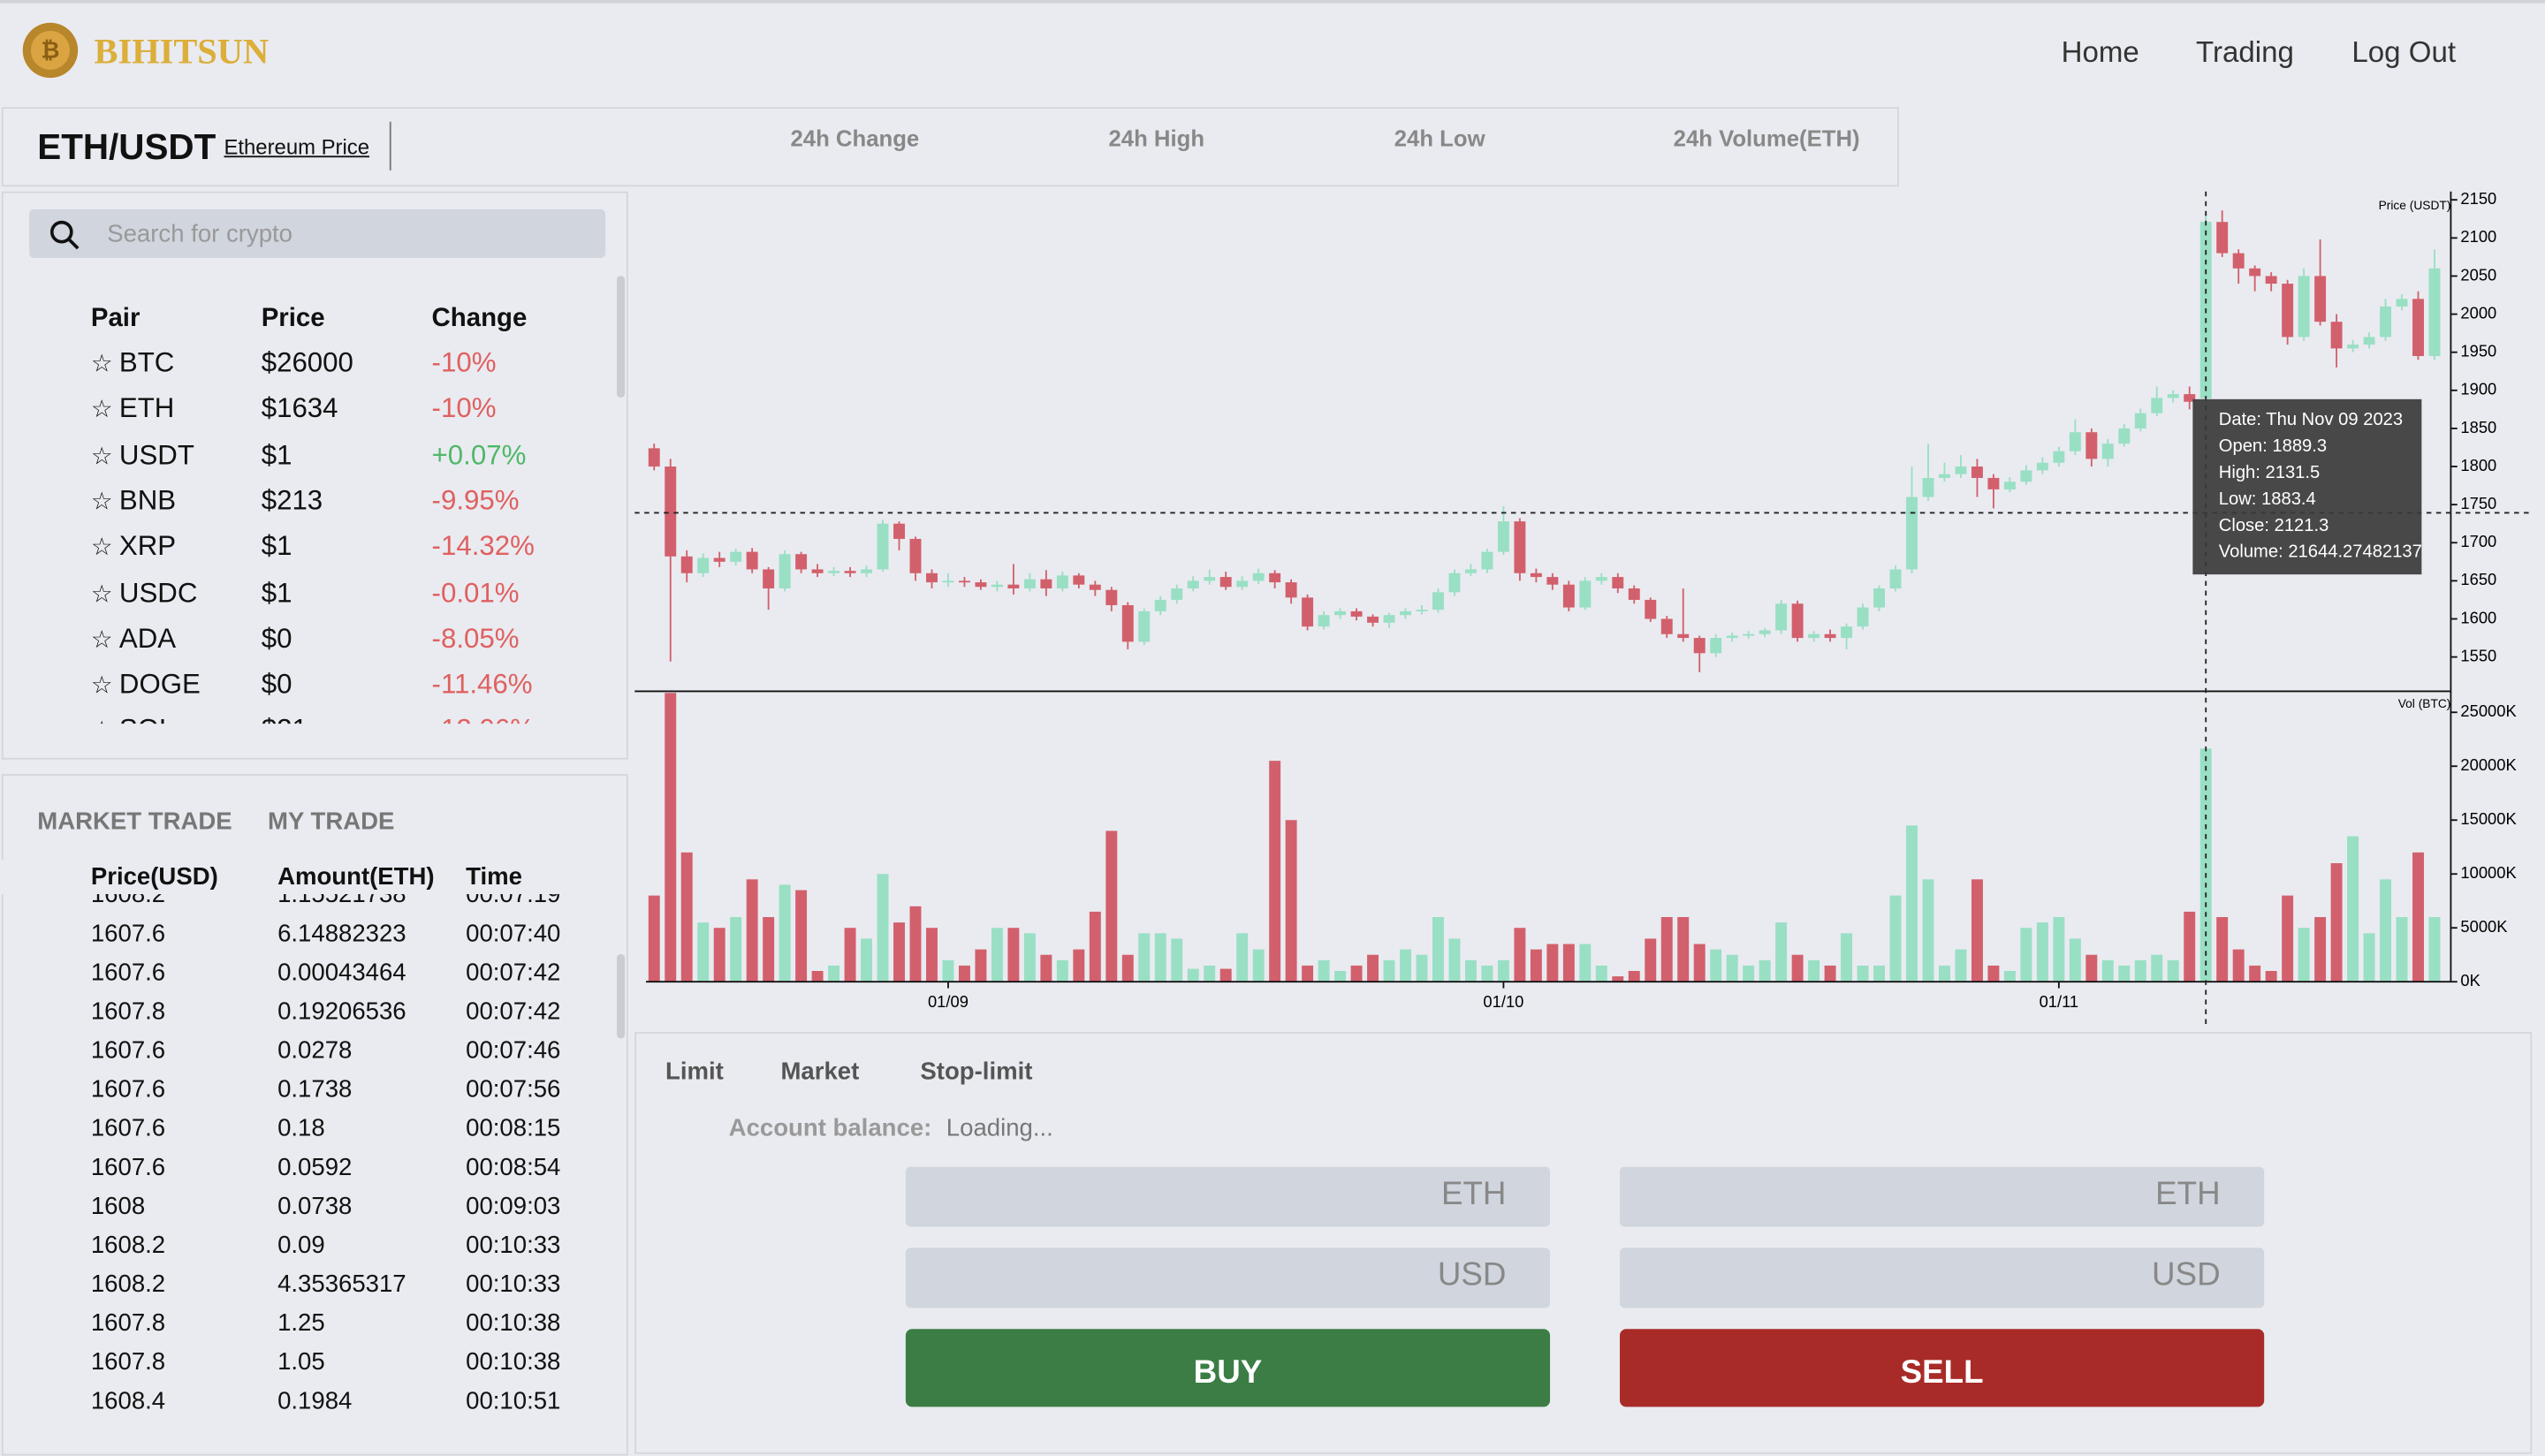  Describe the element at coordinates (142, 455) in the screenshot. I see `pair: USDT` at that location.